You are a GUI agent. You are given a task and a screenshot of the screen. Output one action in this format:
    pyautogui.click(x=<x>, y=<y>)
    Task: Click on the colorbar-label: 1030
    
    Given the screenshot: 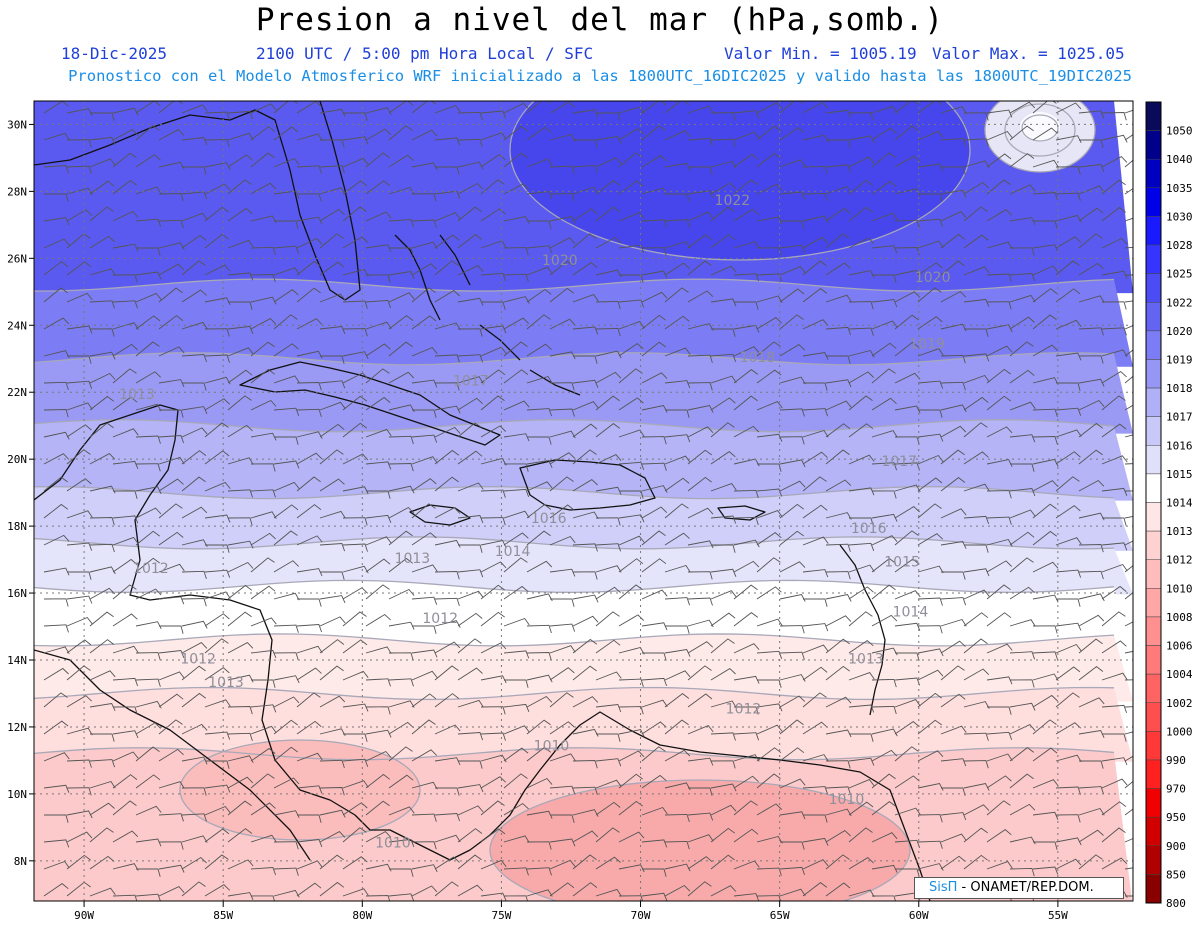 What is the action you would take?
    pyautogui.click(x=1179, y=216)
    